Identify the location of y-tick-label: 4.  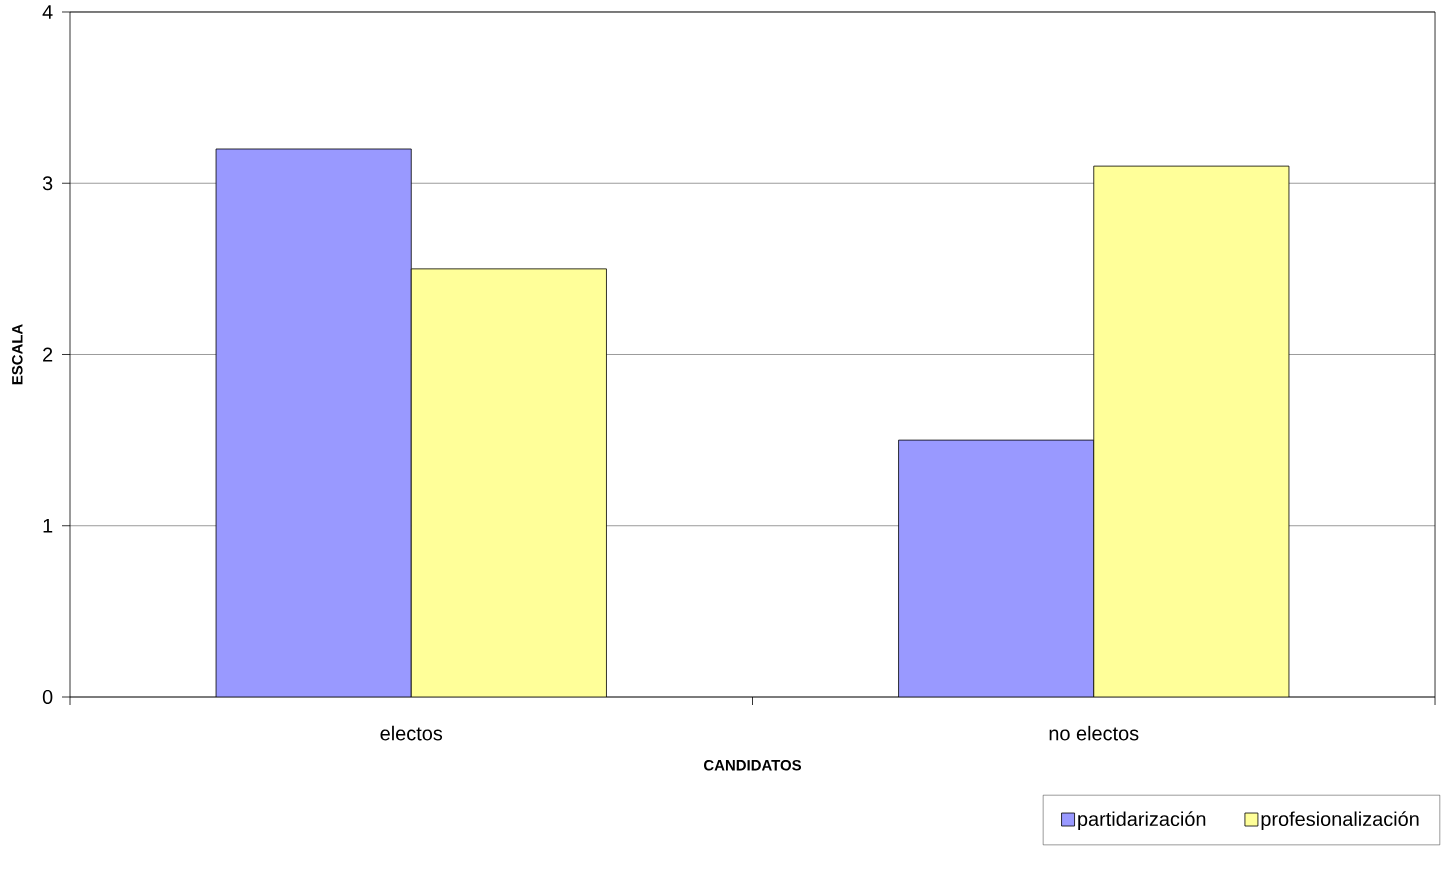
(47, 12).